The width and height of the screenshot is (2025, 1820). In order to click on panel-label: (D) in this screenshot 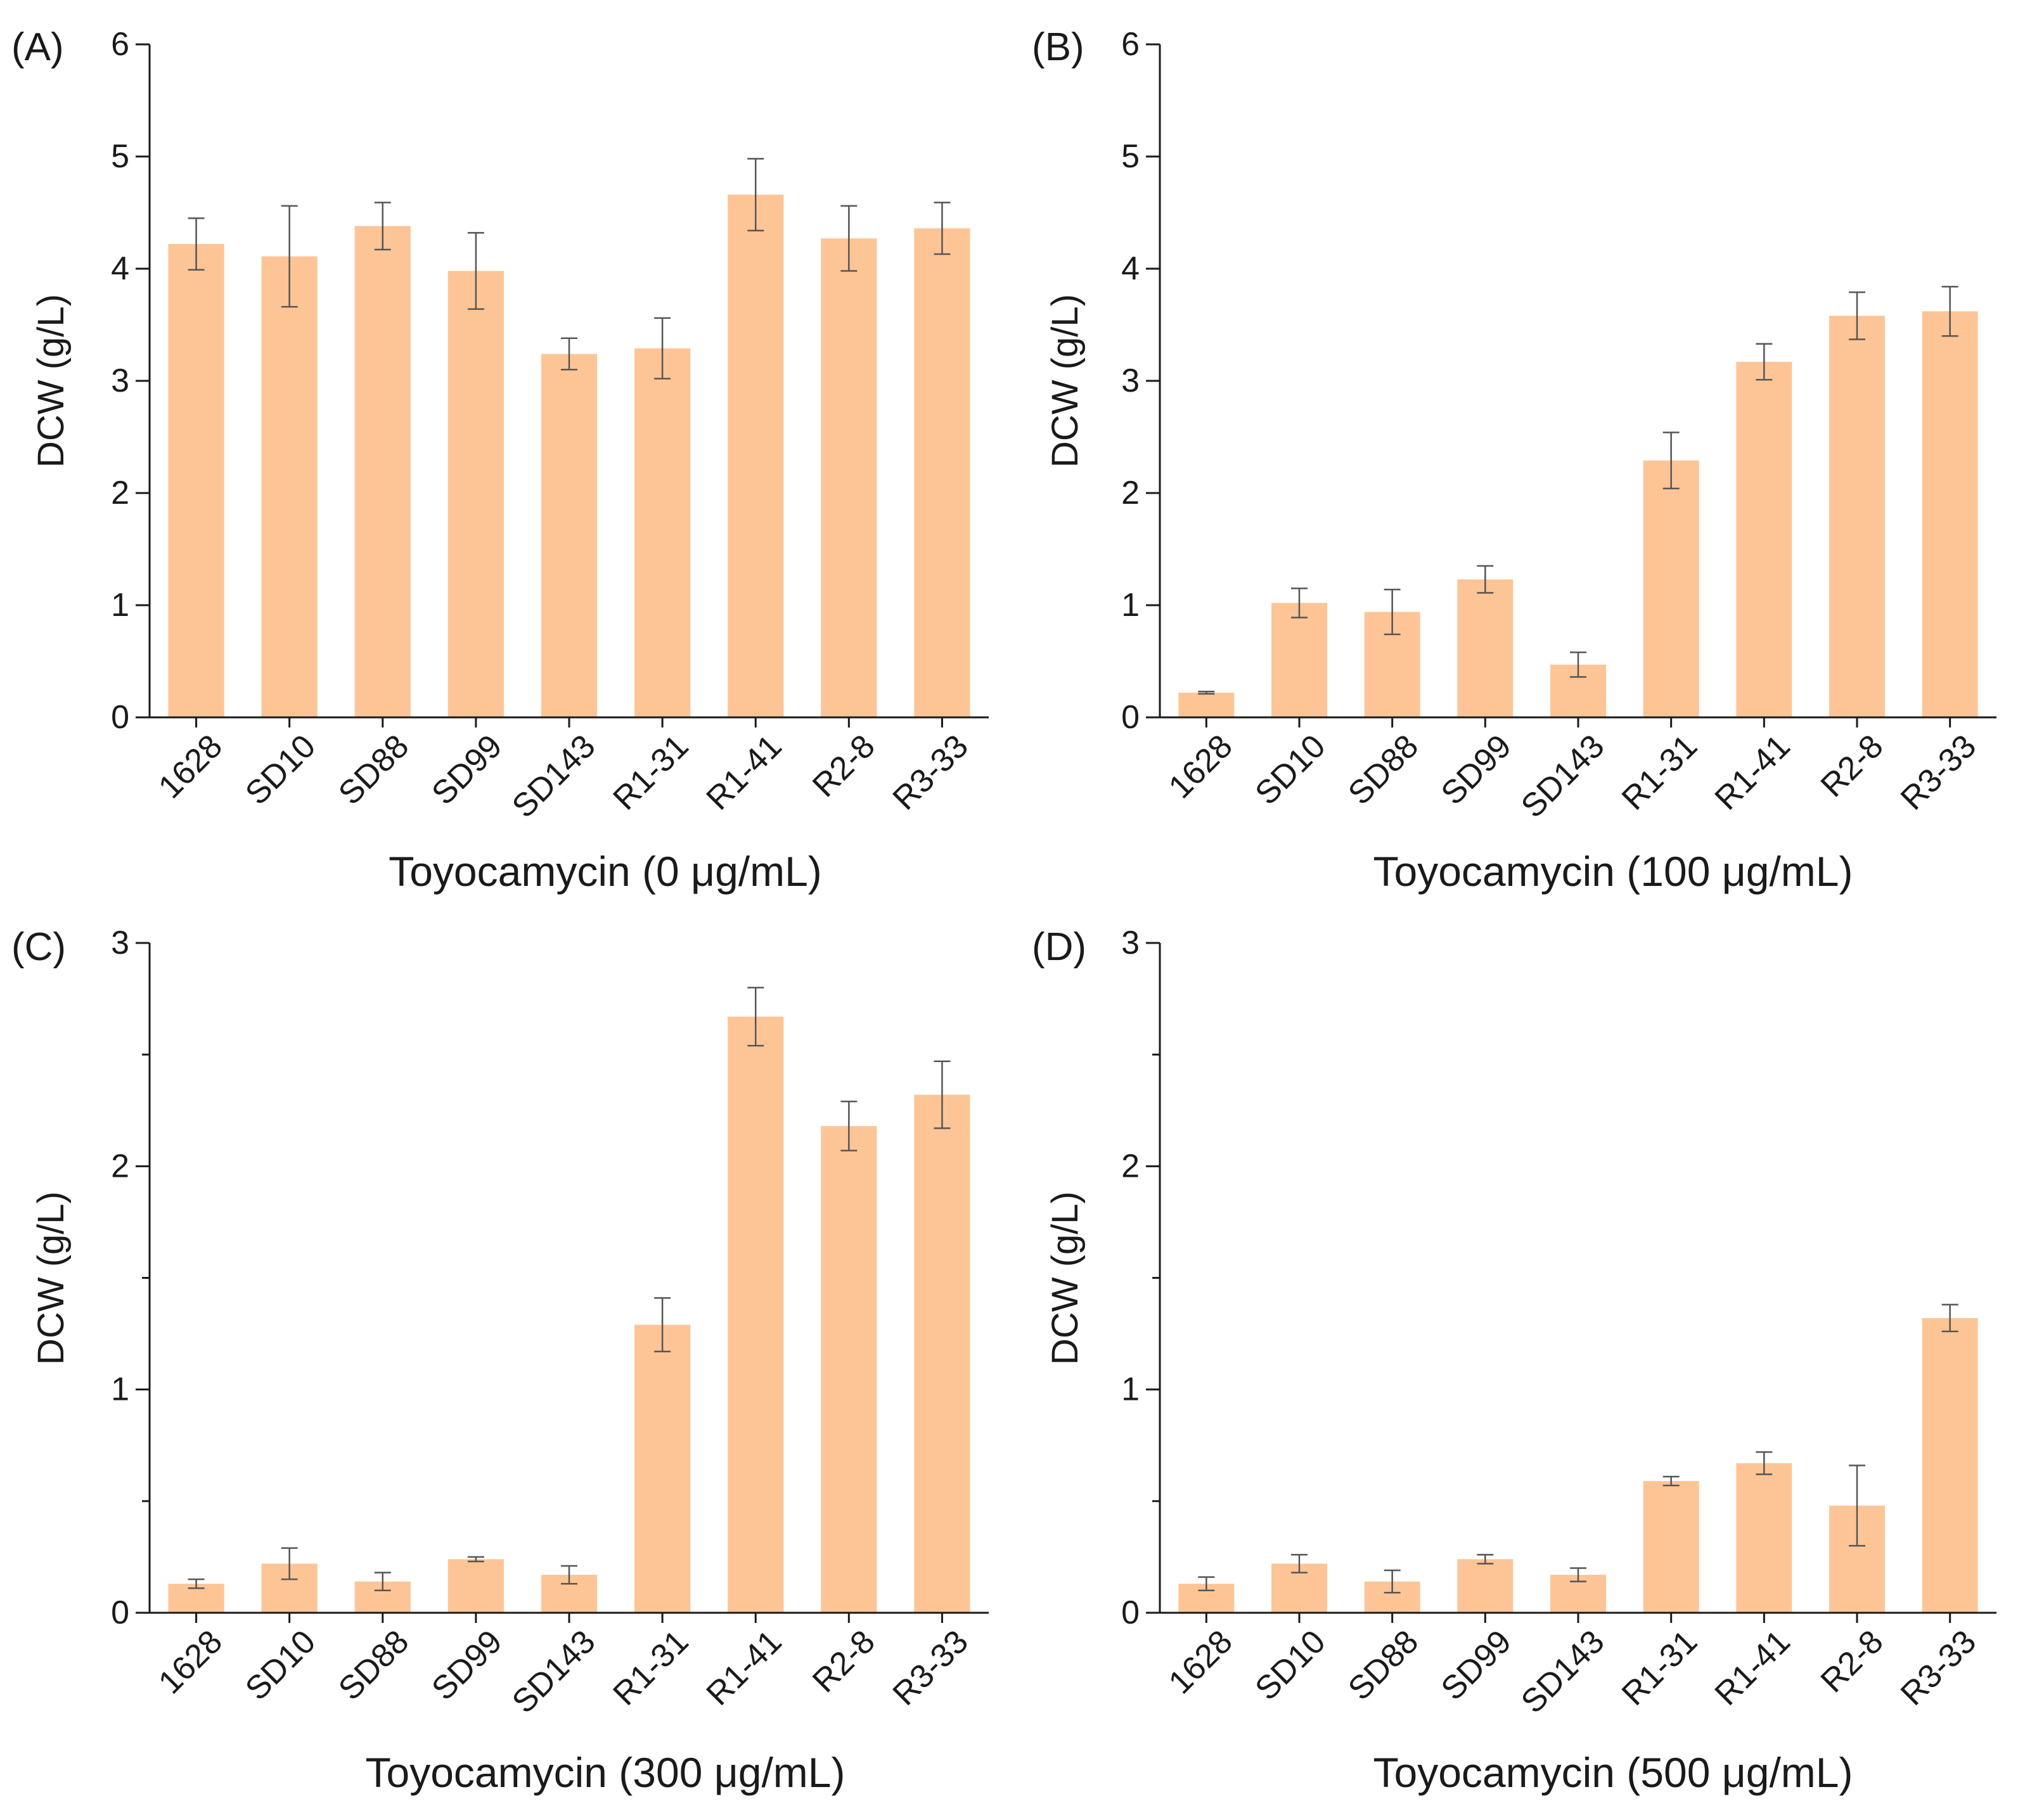, I will do `click(1059, 947)`.